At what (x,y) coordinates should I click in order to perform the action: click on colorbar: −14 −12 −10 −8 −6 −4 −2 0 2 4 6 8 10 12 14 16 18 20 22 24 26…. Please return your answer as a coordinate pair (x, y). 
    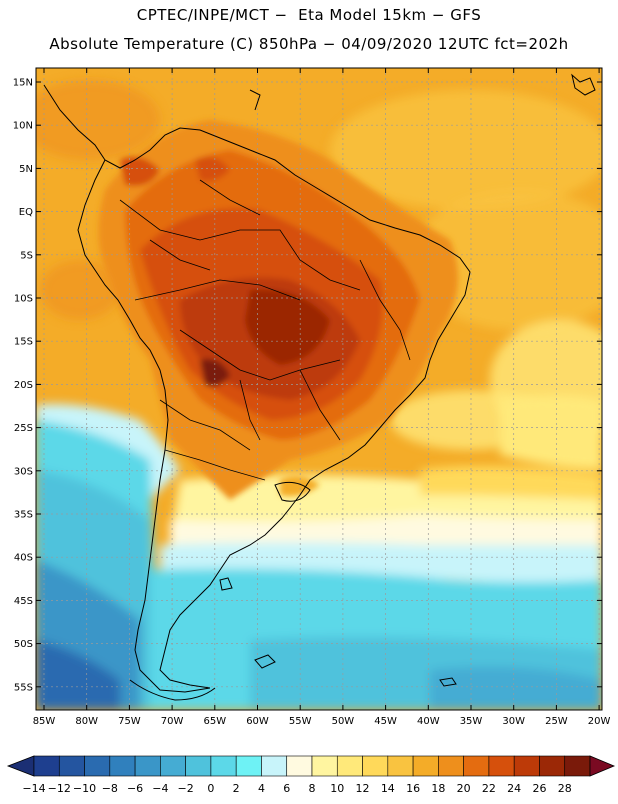
    Looking at the image, I should click on (311, 775).